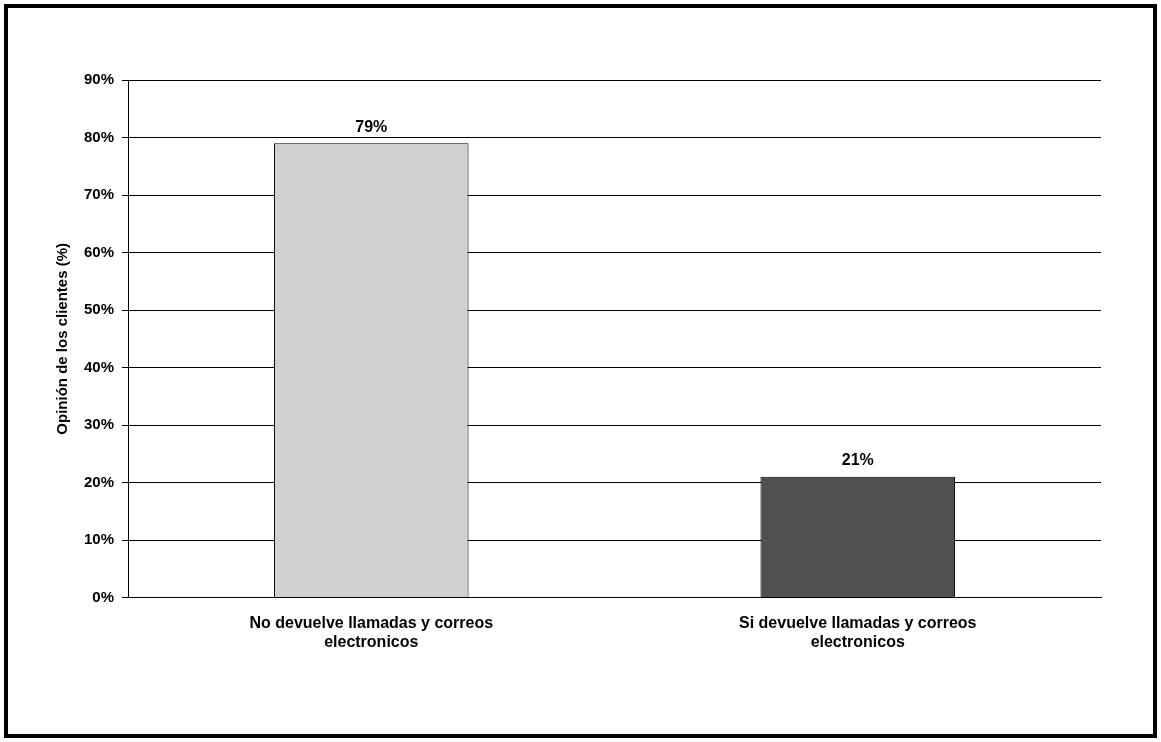 This screenshot has width=1161, height=742. Describe the element at coordinates (99, 194) in the screenshot. I see `y-tick-label: 70%` at that location.